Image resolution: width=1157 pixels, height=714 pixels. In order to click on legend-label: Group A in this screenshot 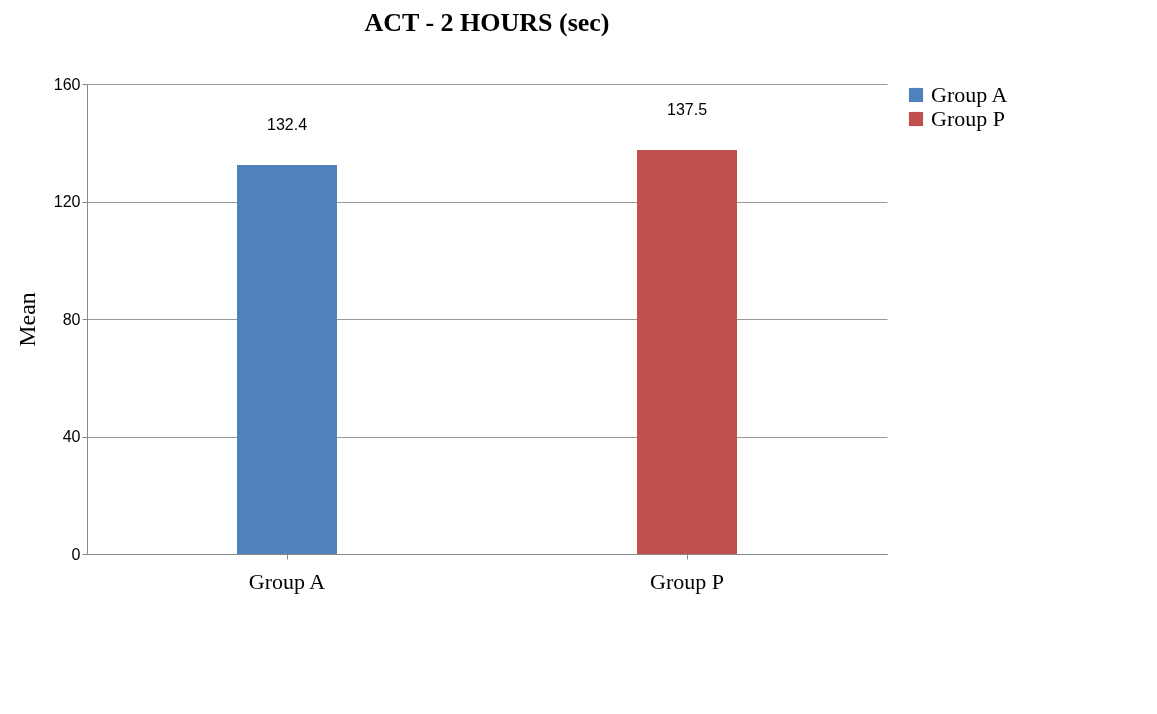, I will do `click(969, 94)`.